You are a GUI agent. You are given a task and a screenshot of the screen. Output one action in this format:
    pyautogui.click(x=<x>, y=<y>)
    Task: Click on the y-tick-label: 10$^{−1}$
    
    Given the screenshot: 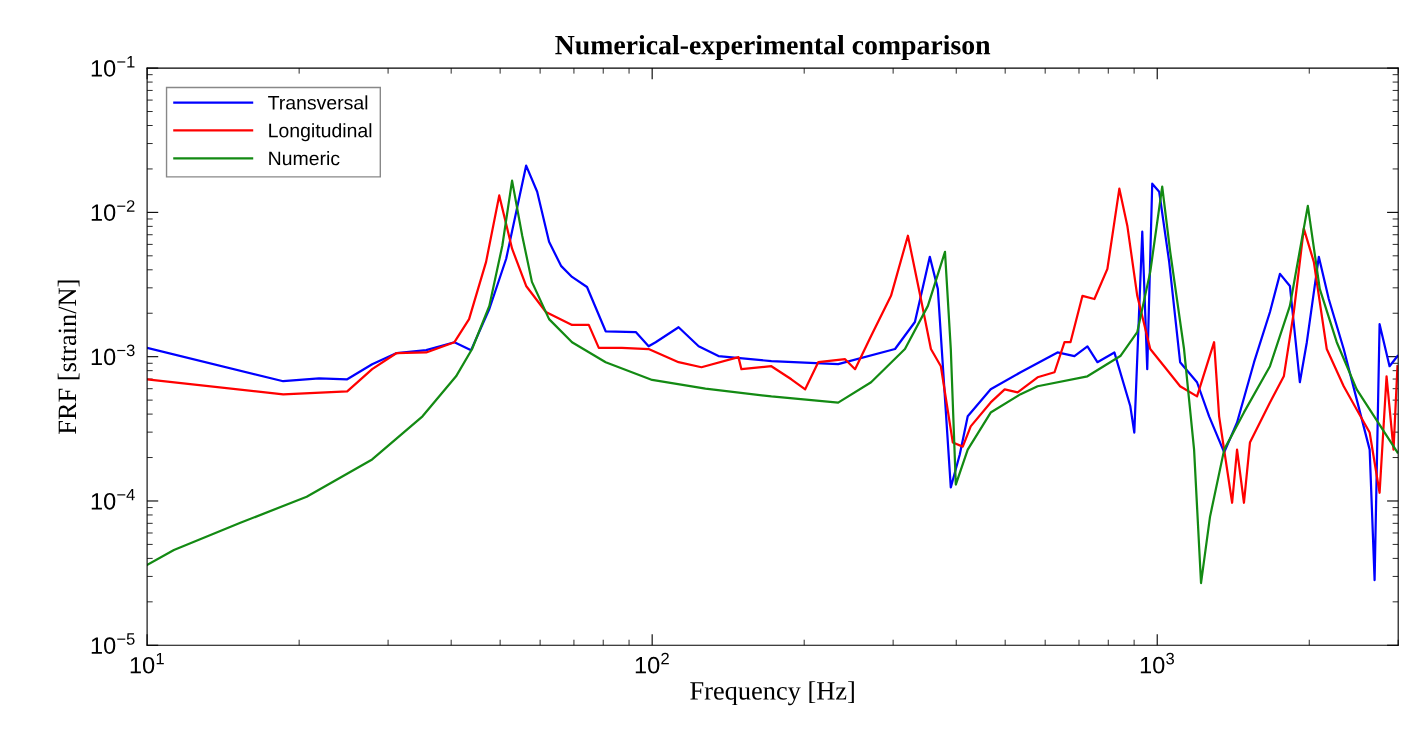 What is the action you would take?
    pyautogui.click(x=113, y=66)
    